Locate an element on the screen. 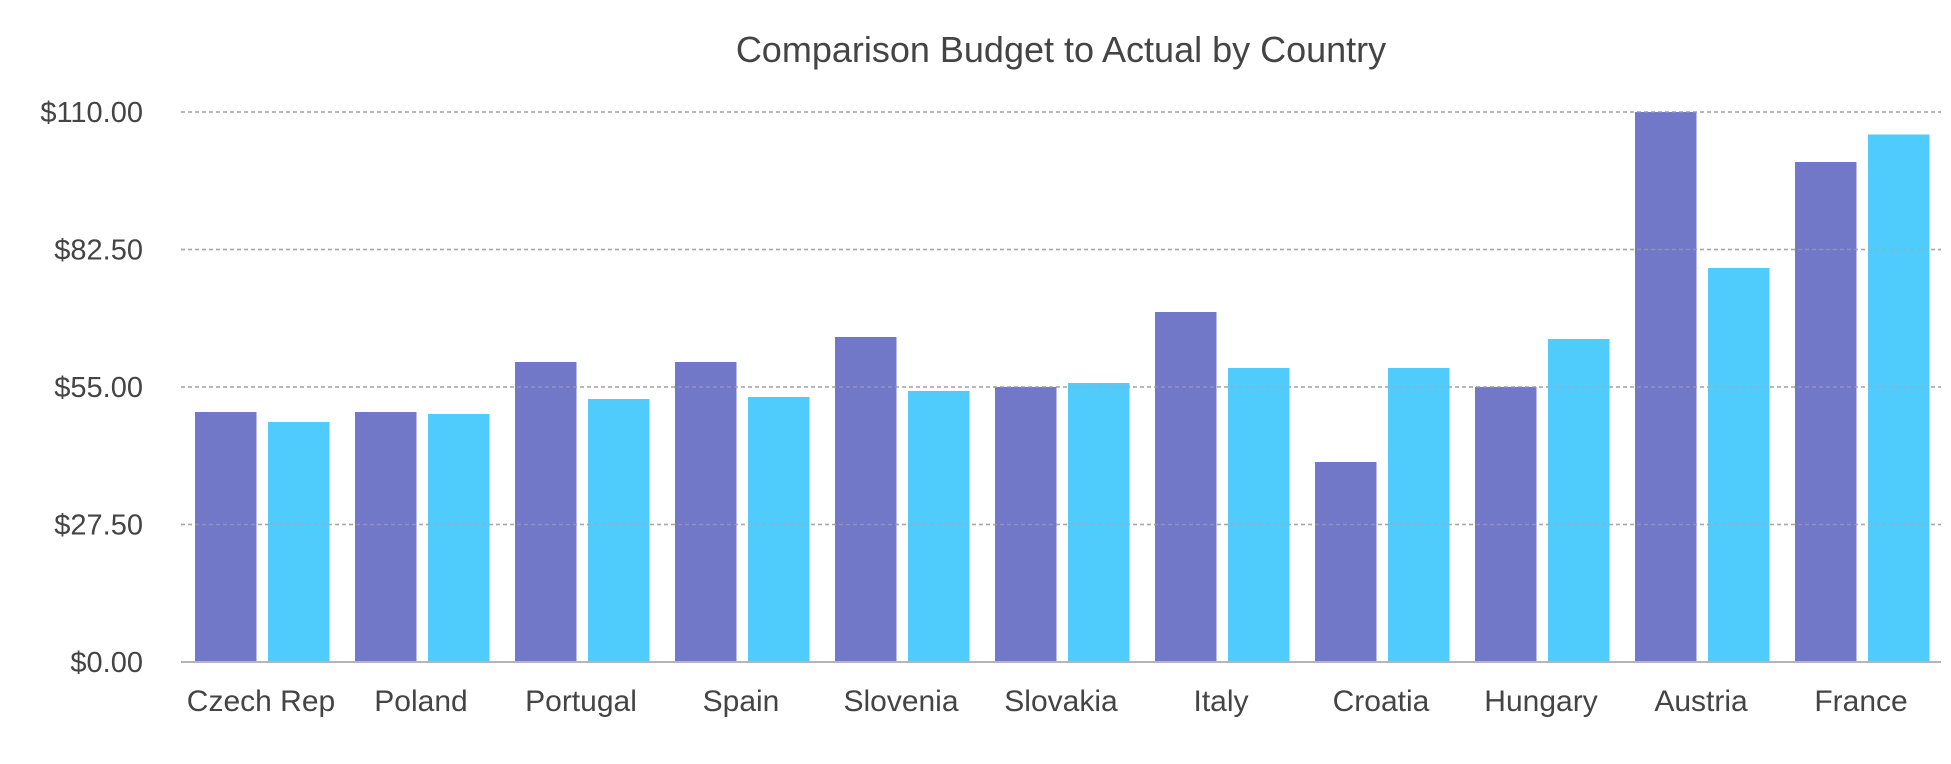  bar-budget-france is located at coordinates (1826, 412).